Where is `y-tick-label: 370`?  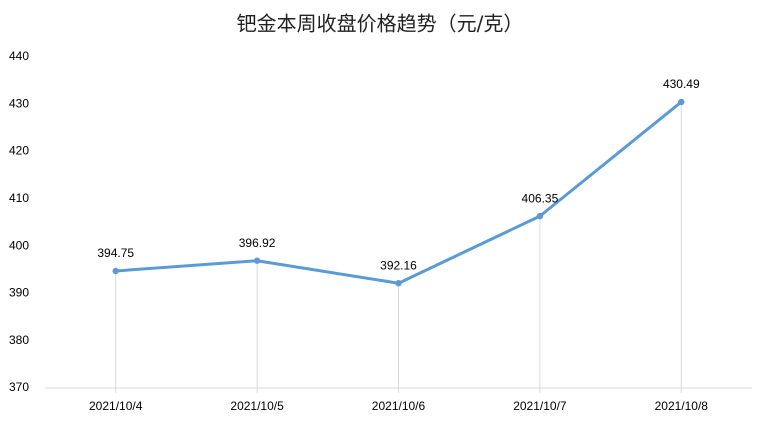 y-tick-label: 370 is located at coordinates (19, 387).